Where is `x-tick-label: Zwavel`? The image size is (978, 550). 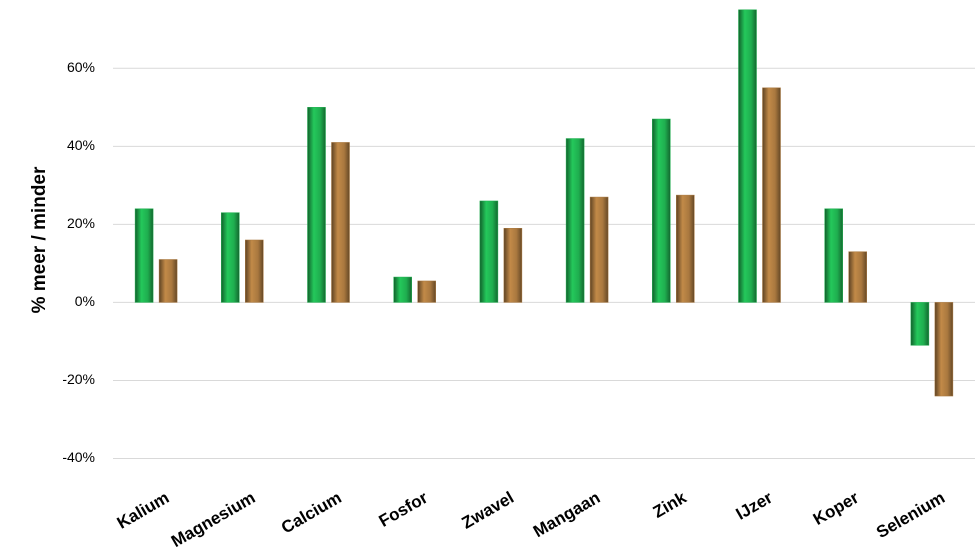 x-tick-label: Zwavel is located at coordinates (488, 510).